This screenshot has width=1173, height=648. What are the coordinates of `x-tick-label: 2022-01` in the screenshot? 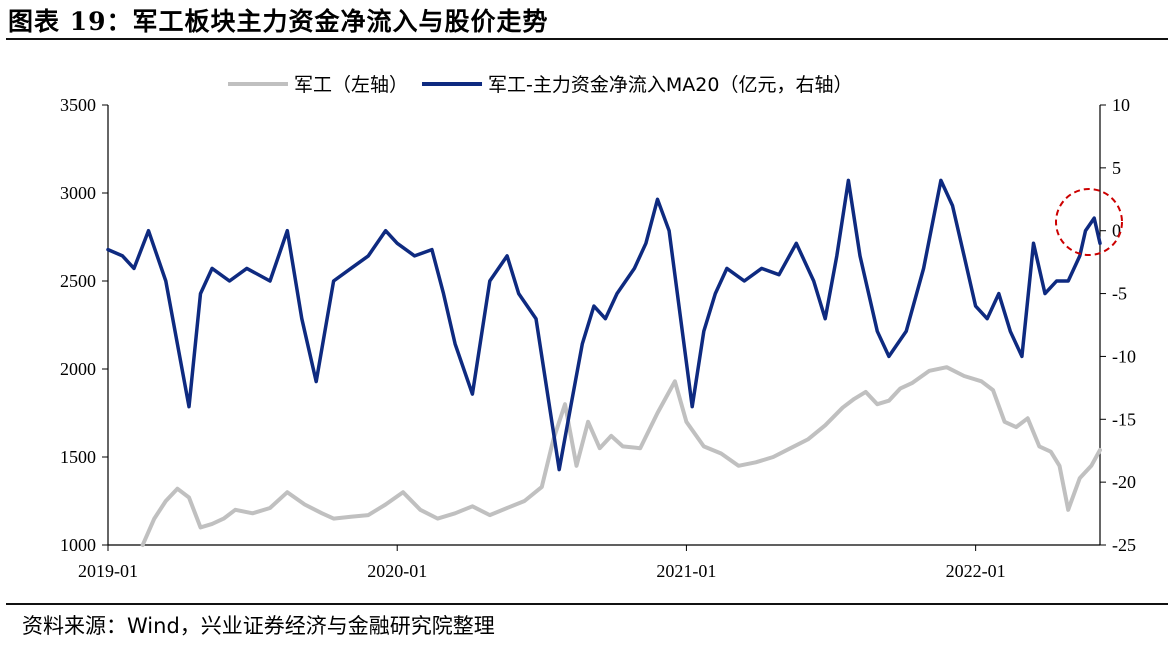 It's located at (976, 571).